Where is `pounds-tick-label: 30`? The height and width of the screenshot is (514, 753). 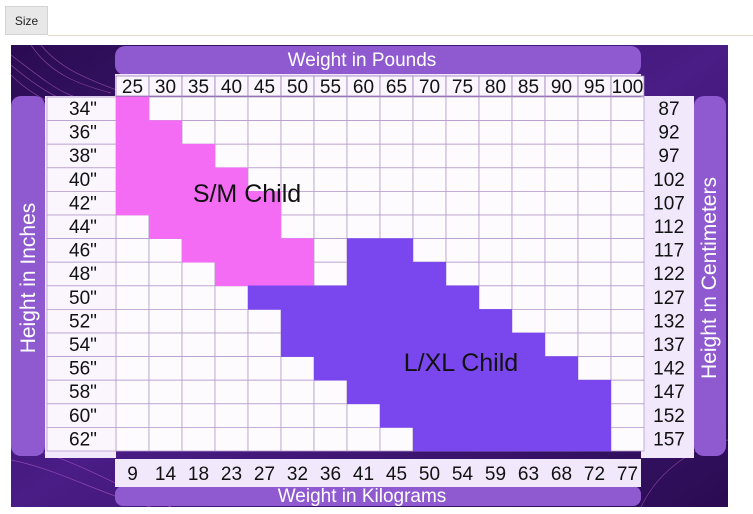 pounds-tick-label: 30 is located at coordinates (165, 87).